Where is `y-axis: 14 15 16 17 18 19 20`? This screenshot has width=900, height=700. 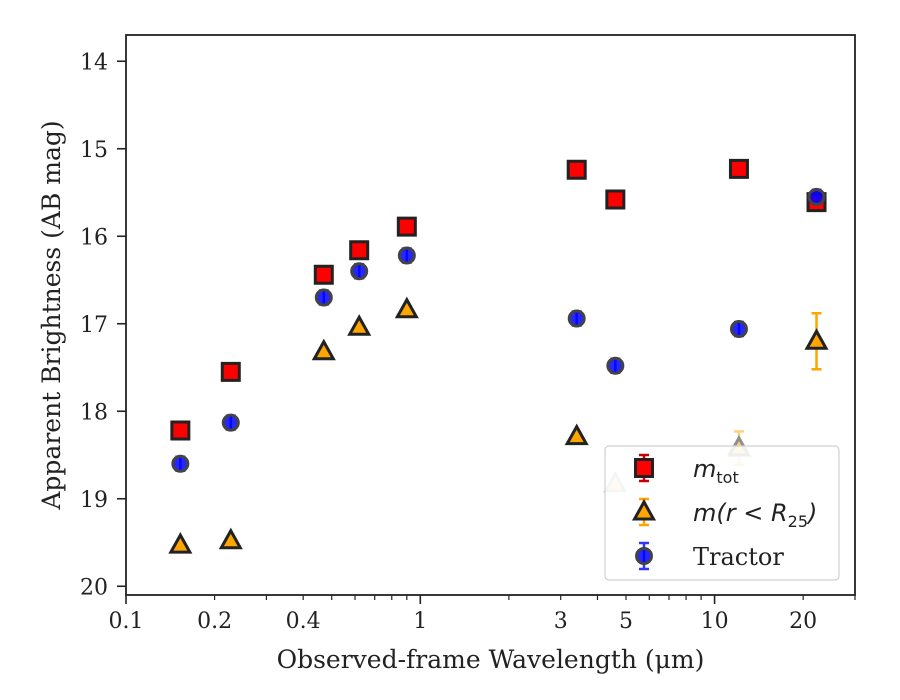
y-axis: 14 15 16 17 18 19 20 is located at coordinates (103, 325).